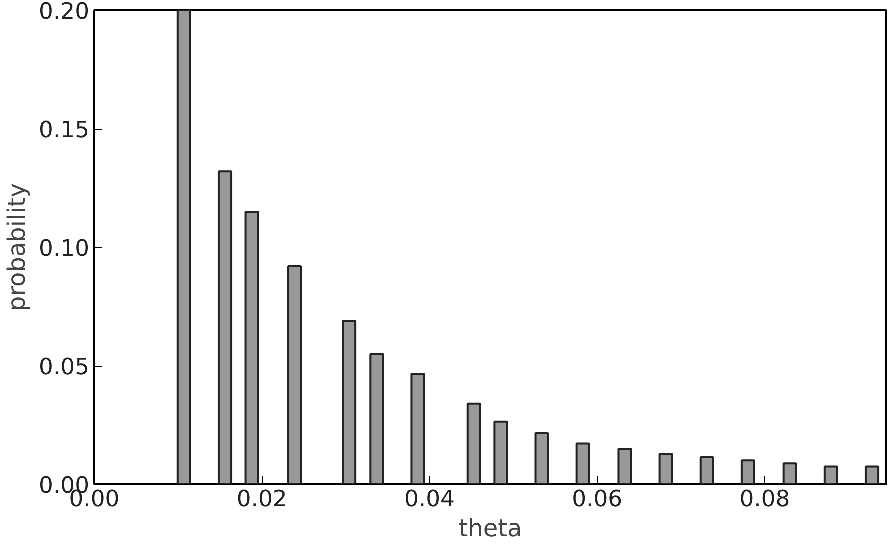 The image size is (889, 545). I want to click on x-tick-label: 0.02, so click(262, 499).